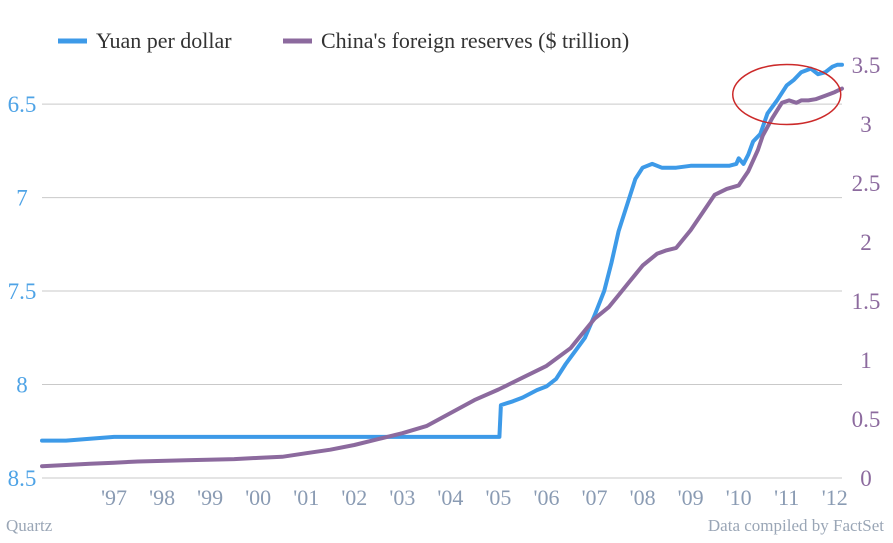  What do you see at coordinates (866, 360) in the screenshot?
I see `right-tick-label: 1` at bounding box center [866, 360].